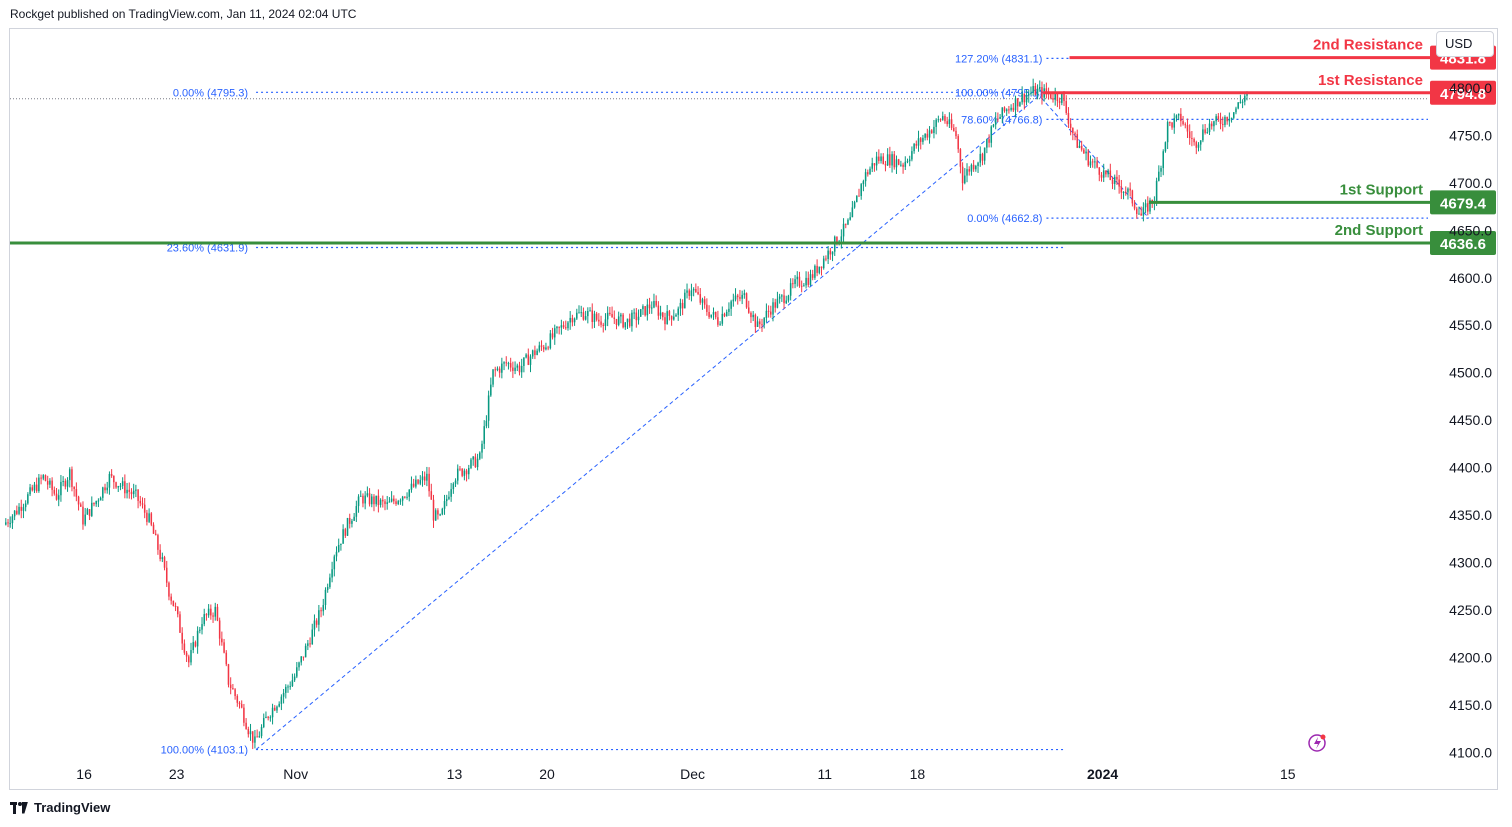  I want to click on fib-trend-line, so click(1093, 155).